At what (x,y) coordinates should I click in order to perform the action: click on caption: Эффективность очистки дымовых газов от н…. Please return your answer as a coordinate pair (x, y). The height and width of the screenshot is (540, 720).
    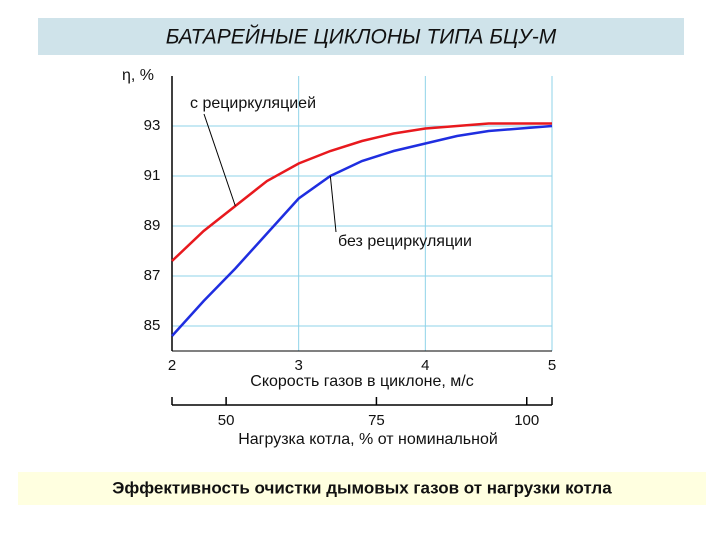
    Looking at the image, I should click on (362, 487).